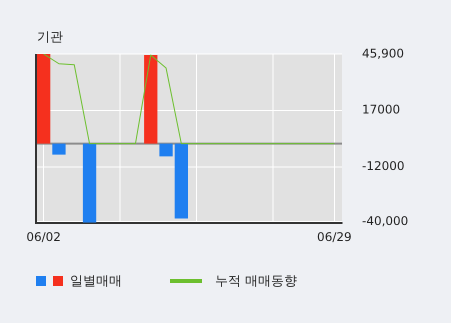 This screenshot has height=323, width=451. I want to click on y-tick-label: 45,900, so click(383, 53).